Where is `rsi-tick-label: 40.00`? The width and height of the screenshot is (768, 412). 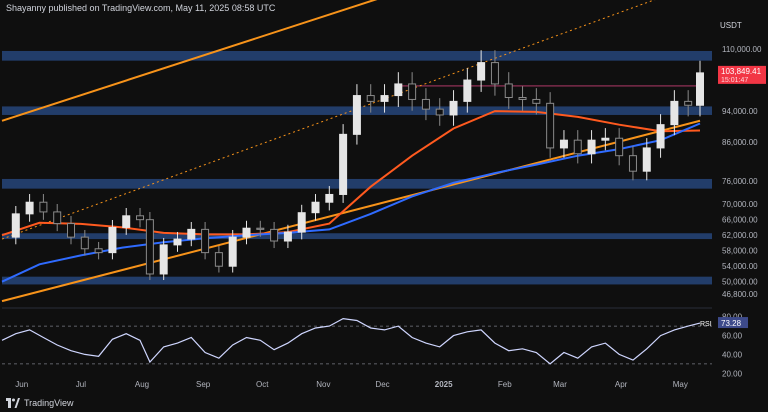
rsi-tick-label: 40.00 is located at coordinates (732, 354).